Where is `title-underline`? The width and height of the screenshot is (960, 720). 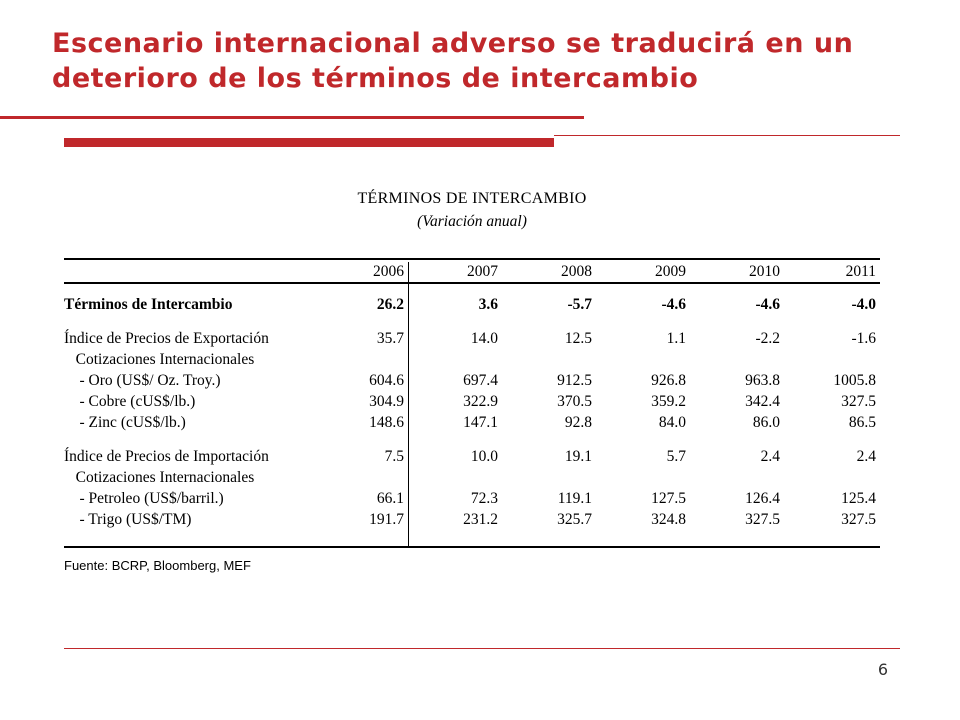
title-underline is located at coordinates (292, 117).